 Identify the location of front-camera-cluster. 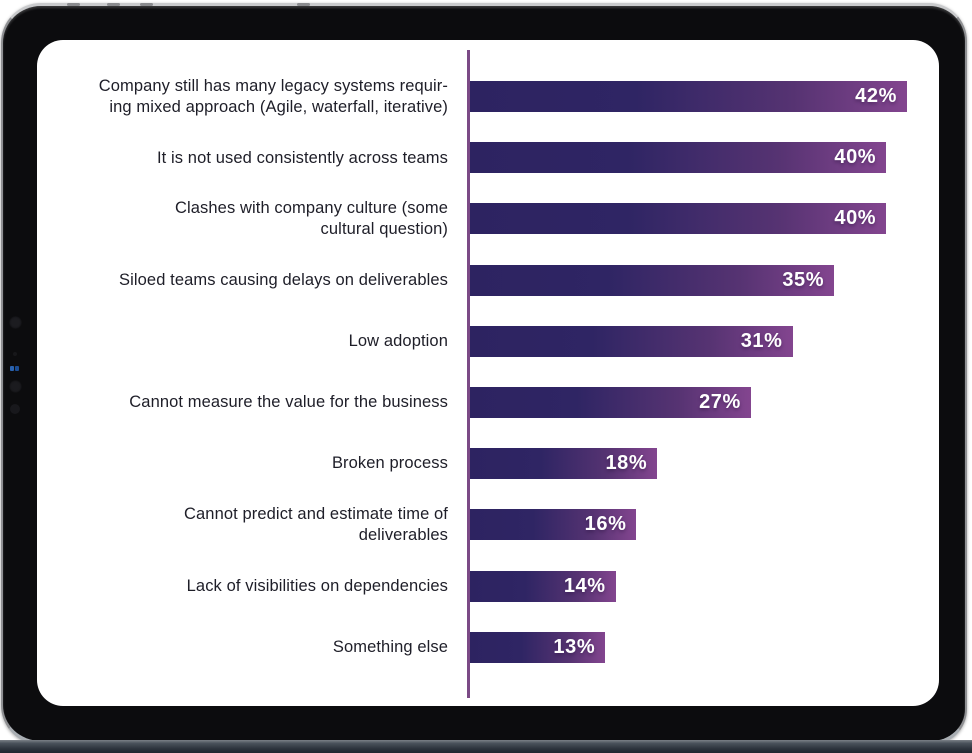
(16, 371).